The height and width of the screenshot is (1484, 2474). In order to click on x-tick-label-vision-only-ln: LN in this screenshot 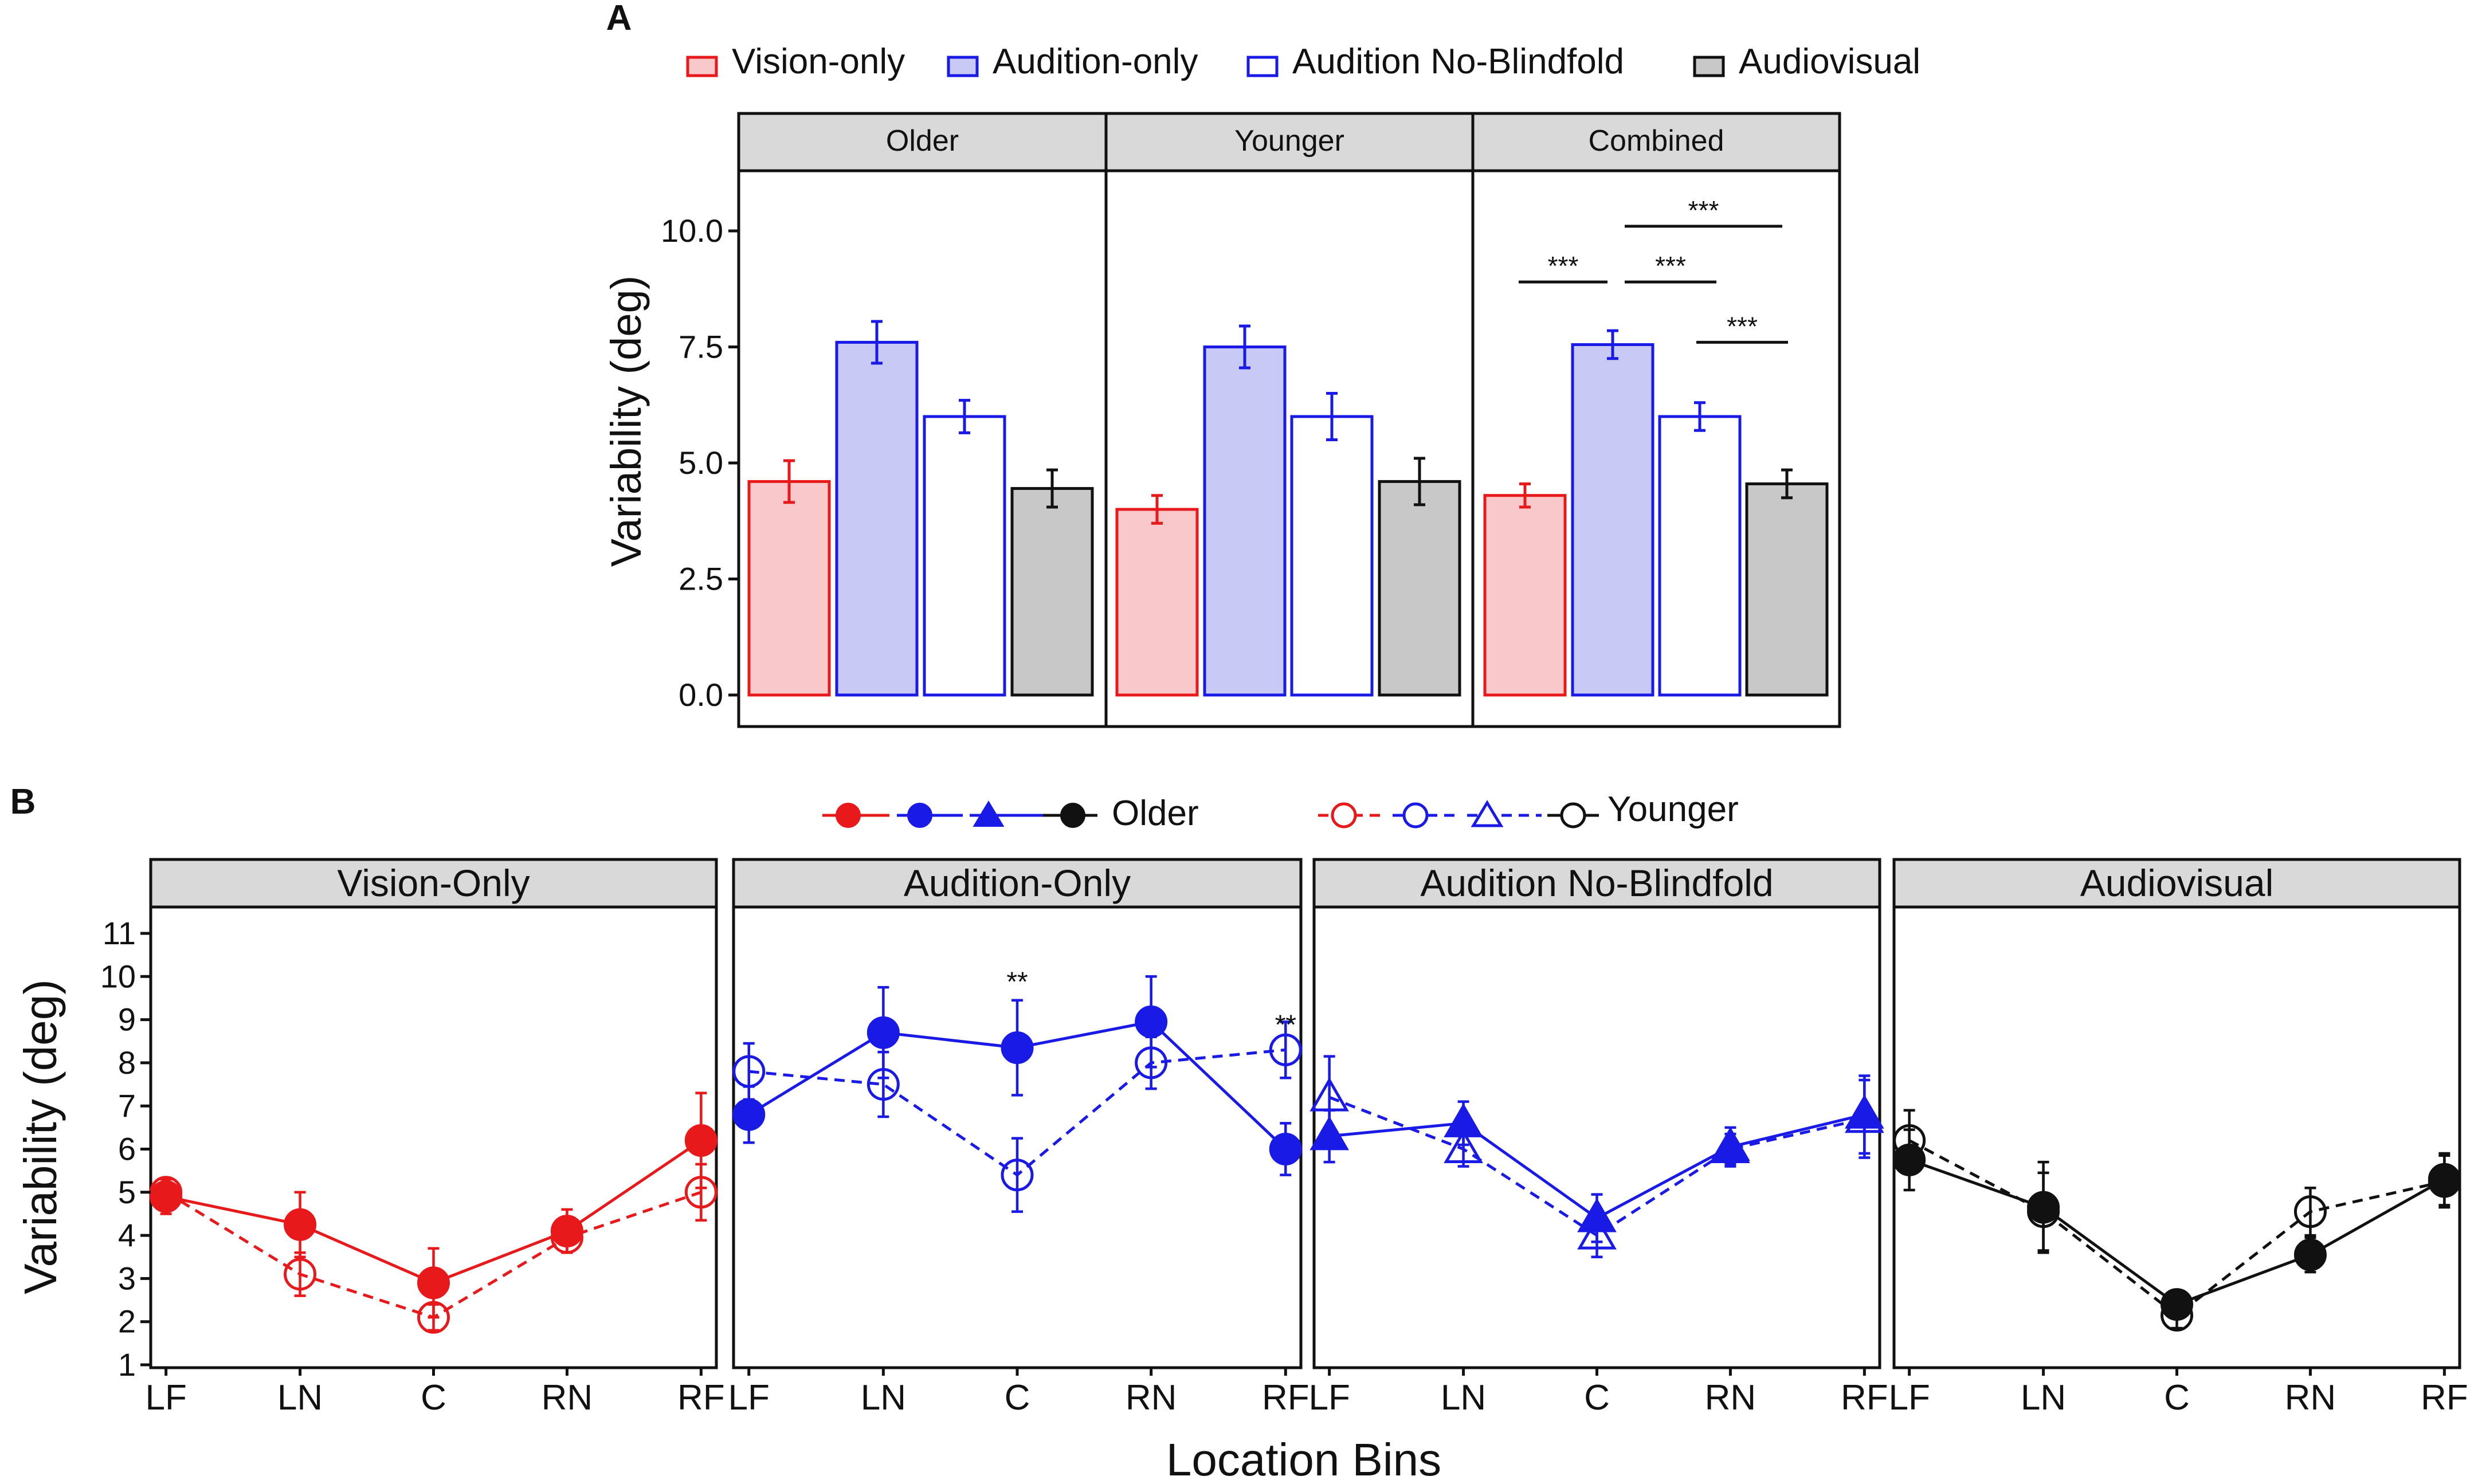, I will do `click(300, 1398)`.